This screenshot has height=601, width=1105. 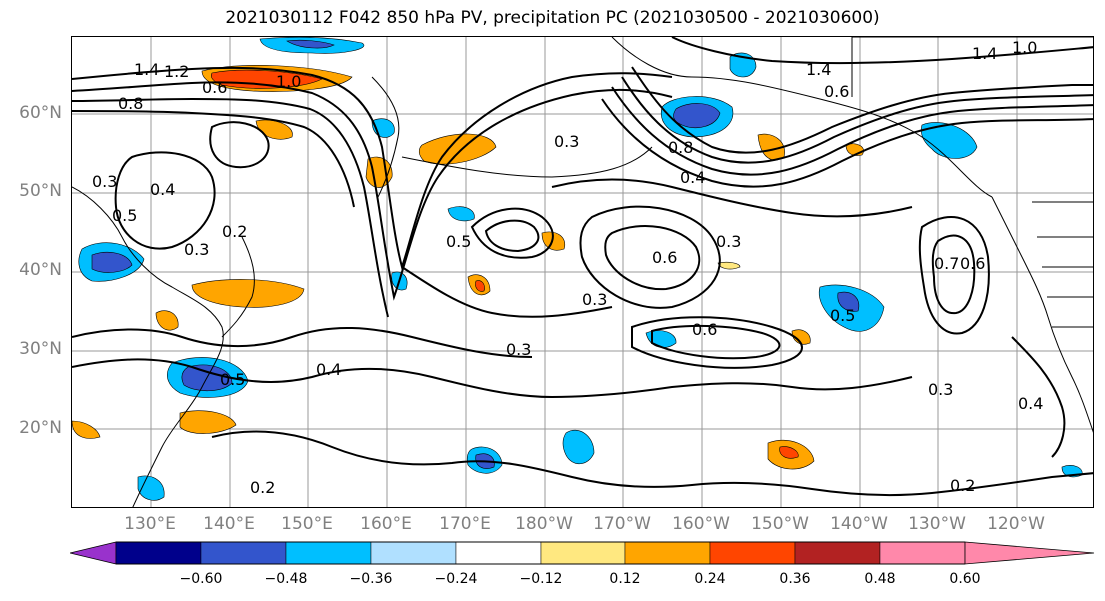 What do you see at coordinates (880, 579) in the screenshot?
I see `colorbar-tick: 0.48` at bounding box center [880, 579].